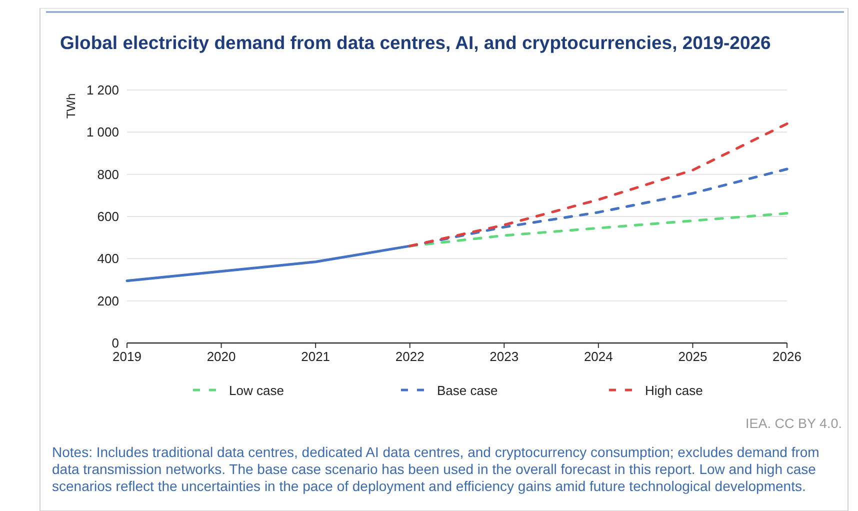 Image resolution: width=858 pixels, height=511 pixels. I want to click on y-tick-label: 200, so click(108, 300).